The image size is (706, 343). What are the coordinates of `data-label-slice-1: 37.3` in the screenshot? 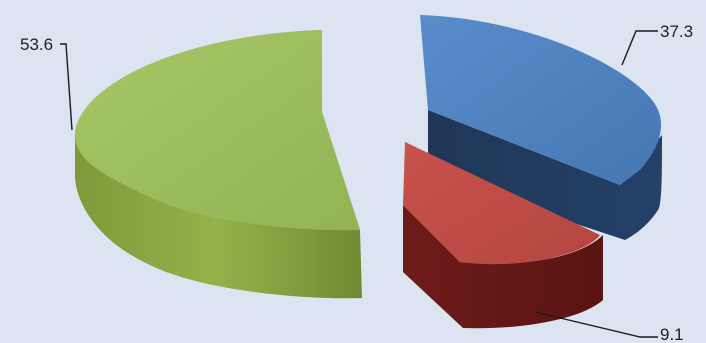 It's located at (676, 31).